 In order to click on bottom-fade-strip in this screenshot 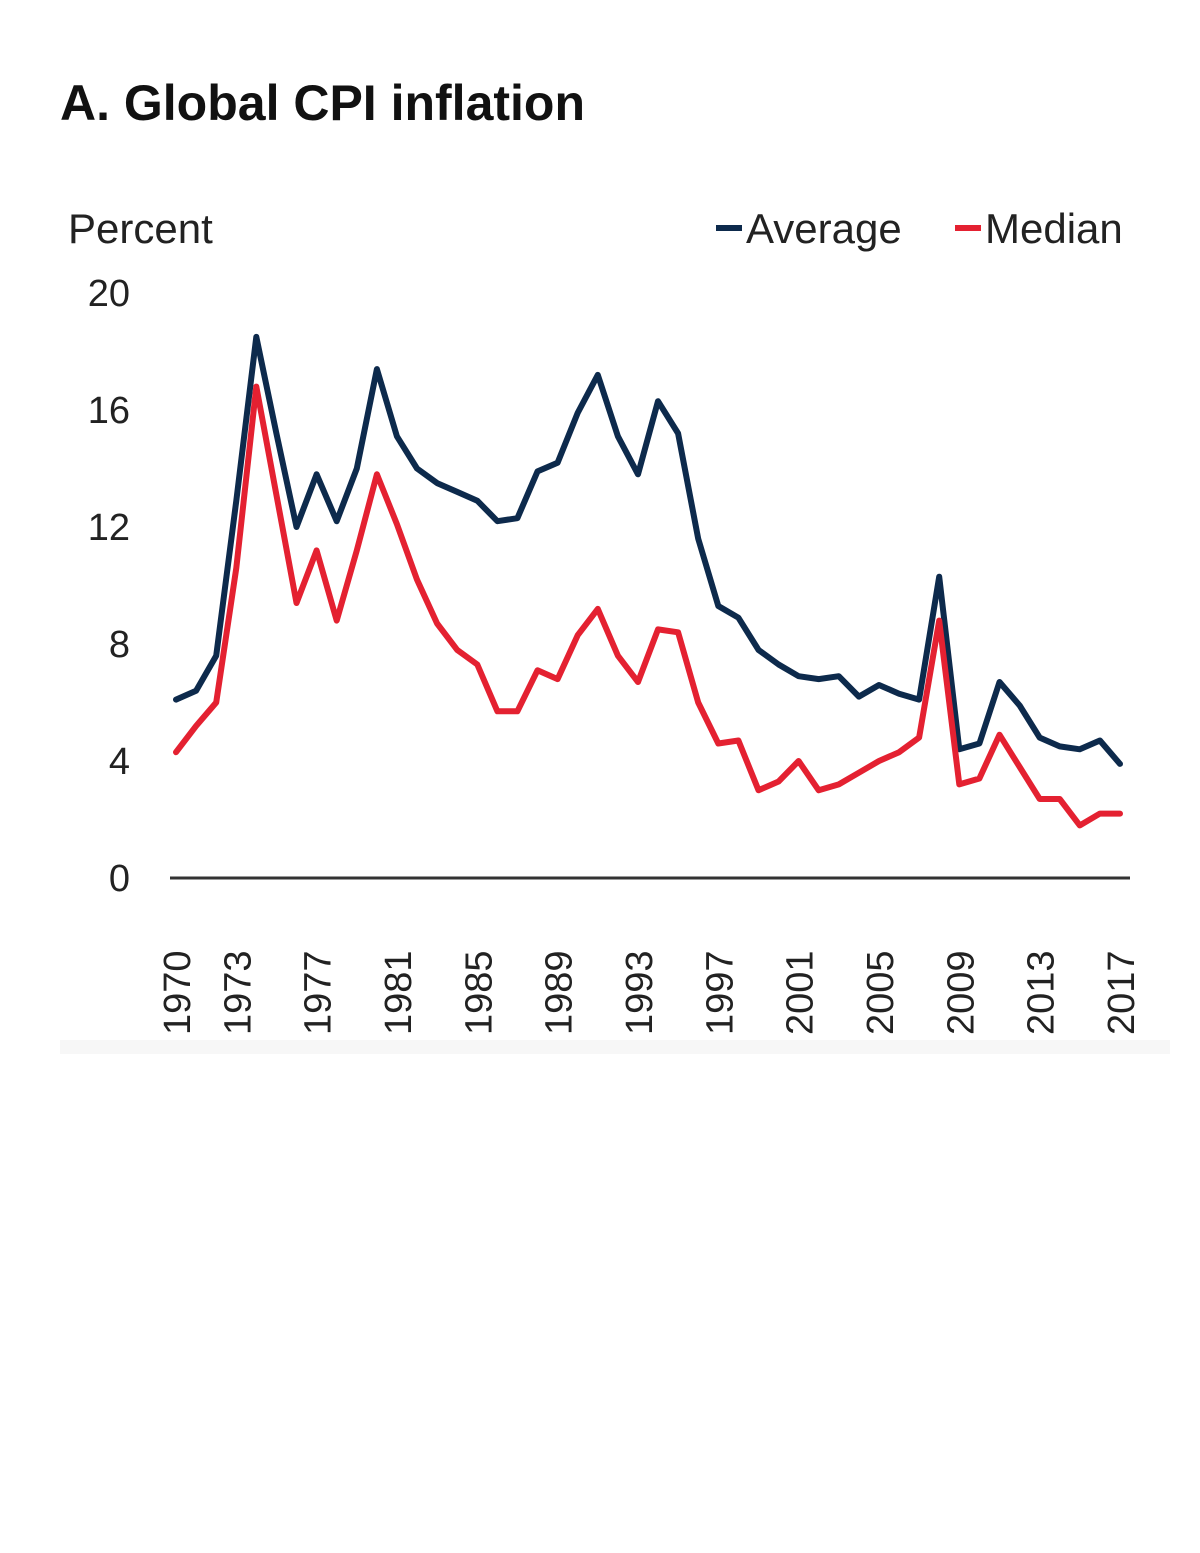, I will do `click(615, 1047)`.